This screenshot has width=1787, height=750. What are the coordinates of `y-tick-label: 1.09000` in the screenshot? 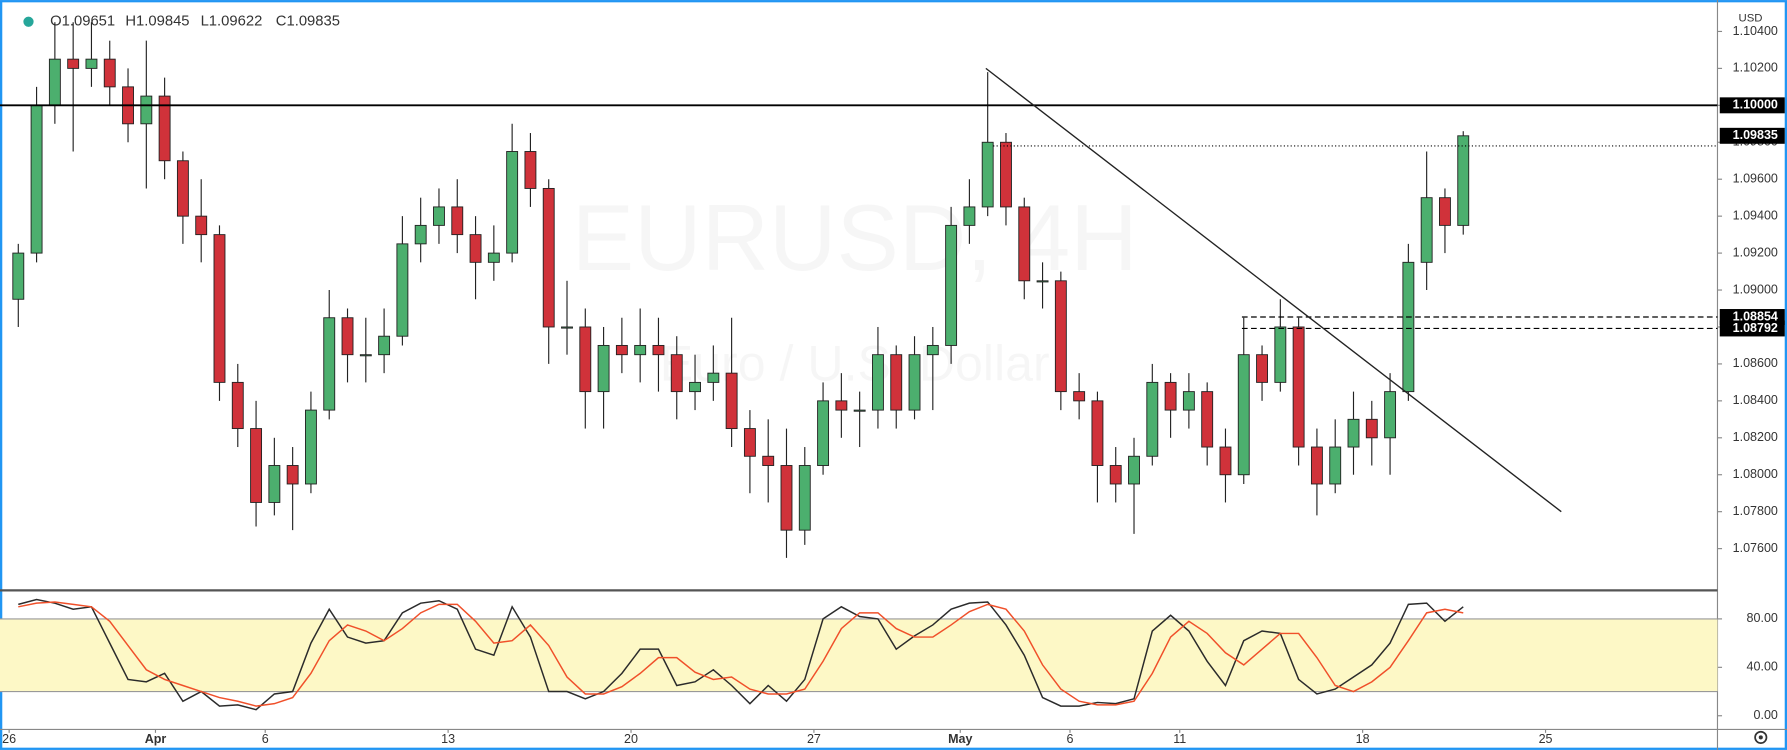 It's located at (1755, 289).